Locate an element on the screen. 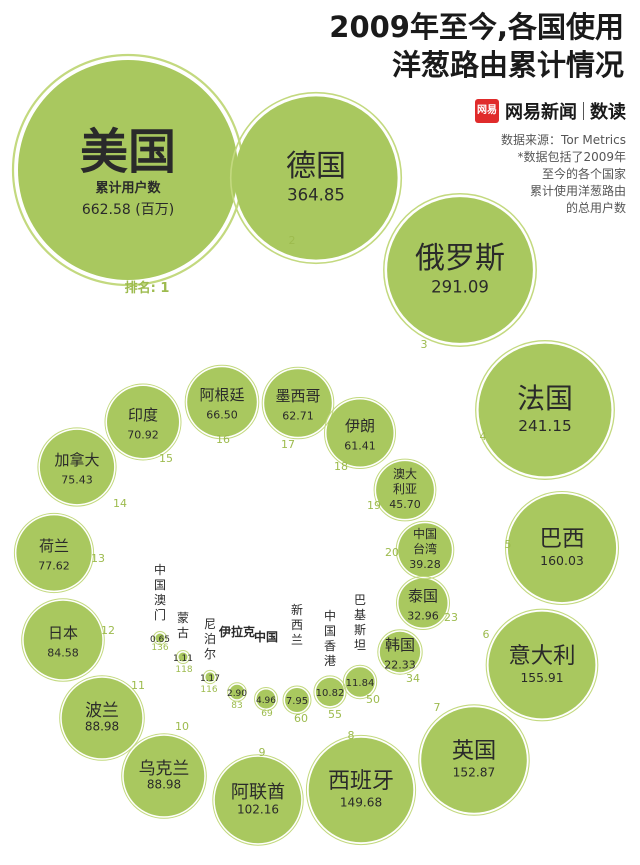 The width and height of the screenshot is (640, 865). country-label: 韩国 is located at coordinates (400, 645).